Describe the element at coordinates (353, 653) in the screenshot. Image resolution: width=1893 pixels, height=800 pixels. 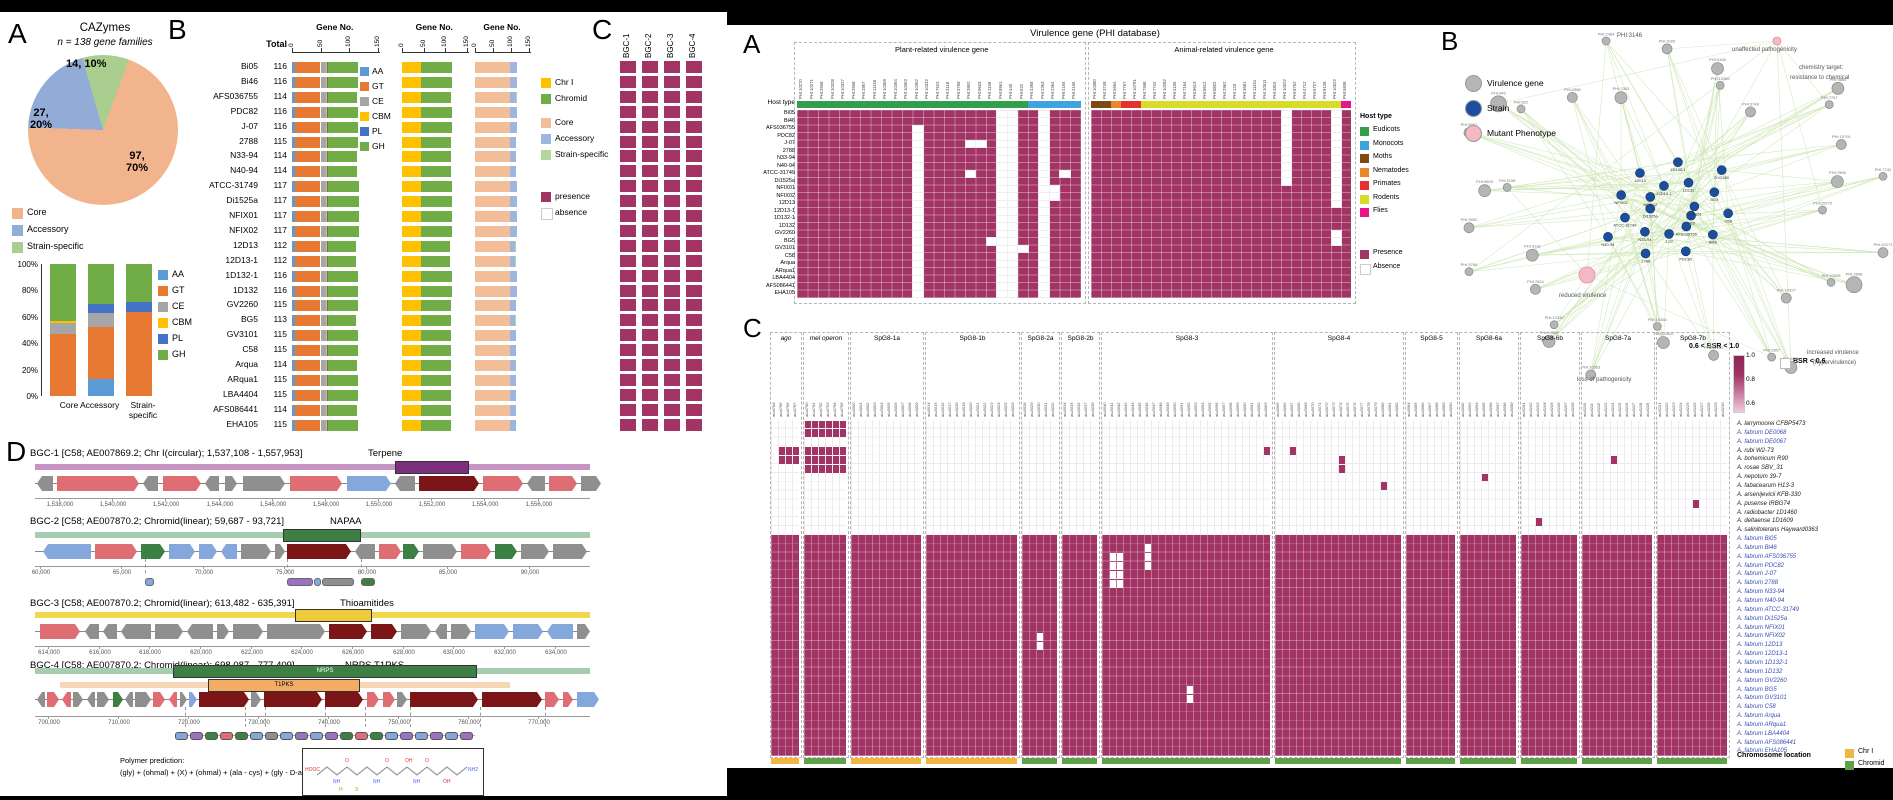
I see `axis-tick-label: 626,000` at that location.